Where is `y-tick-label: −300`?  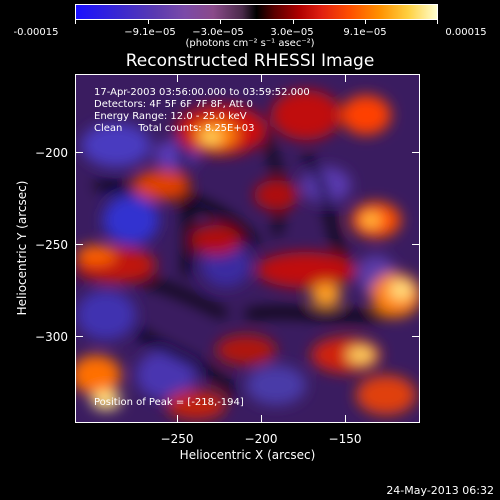 y-tick-label: −300 is located at coordinates (51, 337).